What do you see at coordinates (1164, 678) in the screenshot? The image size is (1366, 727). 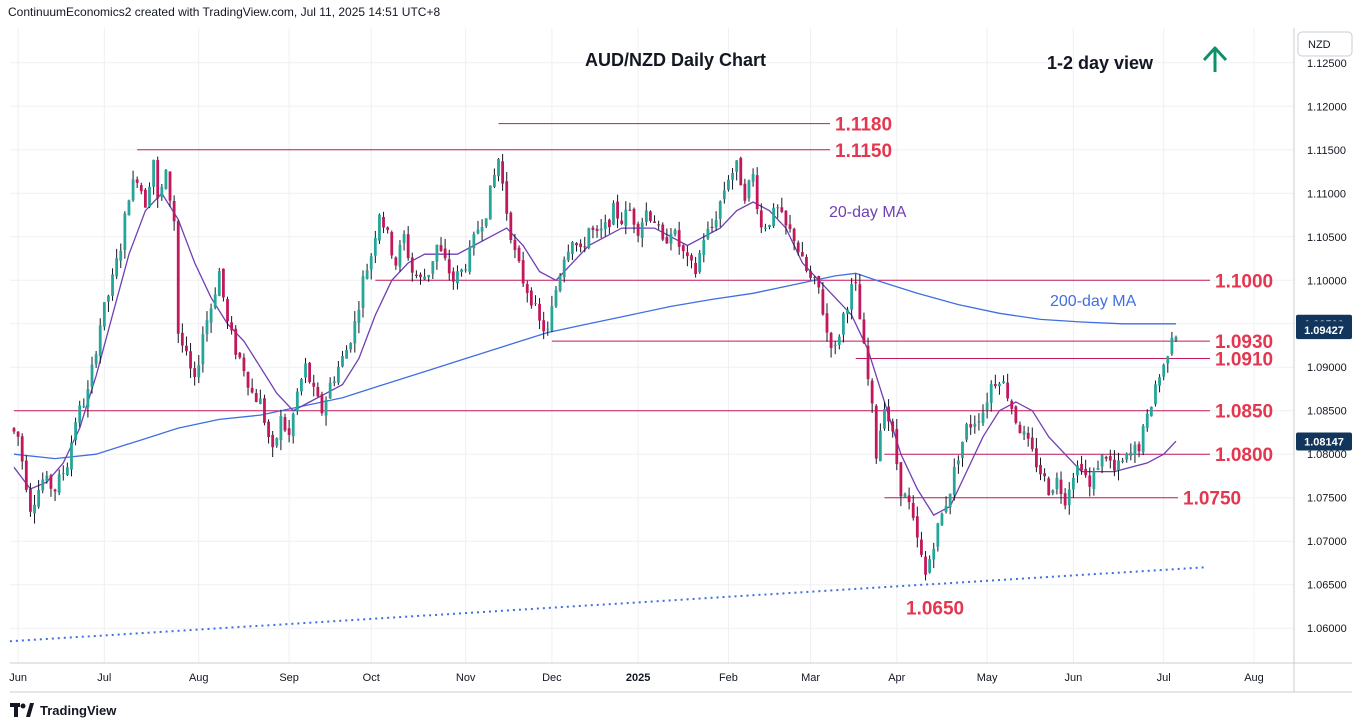 I see `x-tick-label: Jul` at bounding box center [1164, 678].